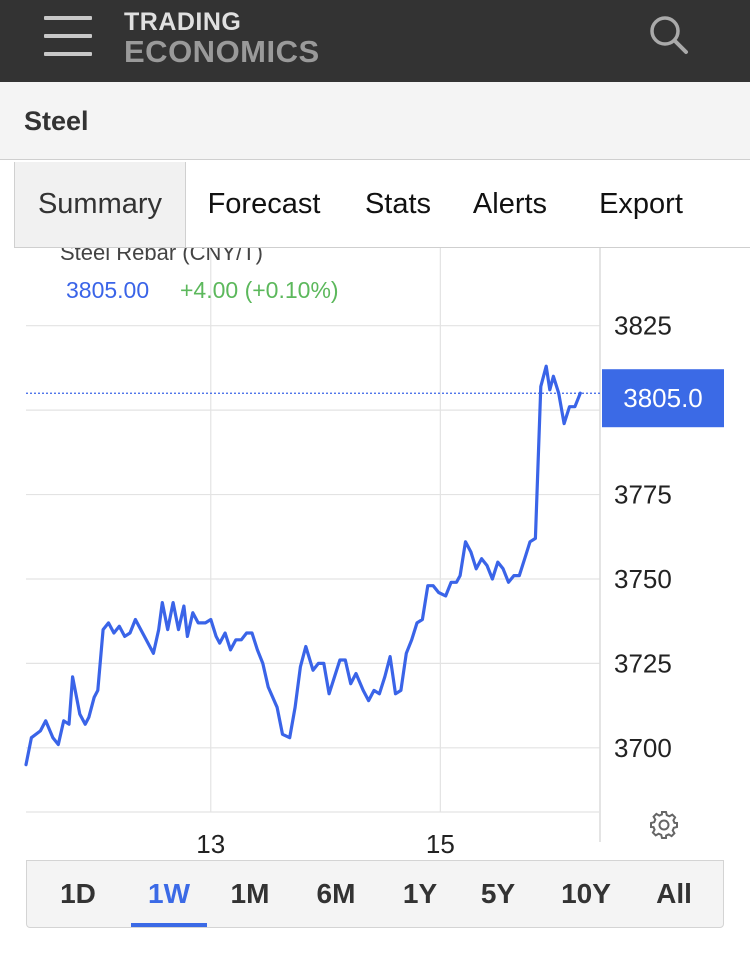  What do you see at coordinates (664, 825) in the screenshot?
I see `gear-icon` at bounding box center [664, 825].